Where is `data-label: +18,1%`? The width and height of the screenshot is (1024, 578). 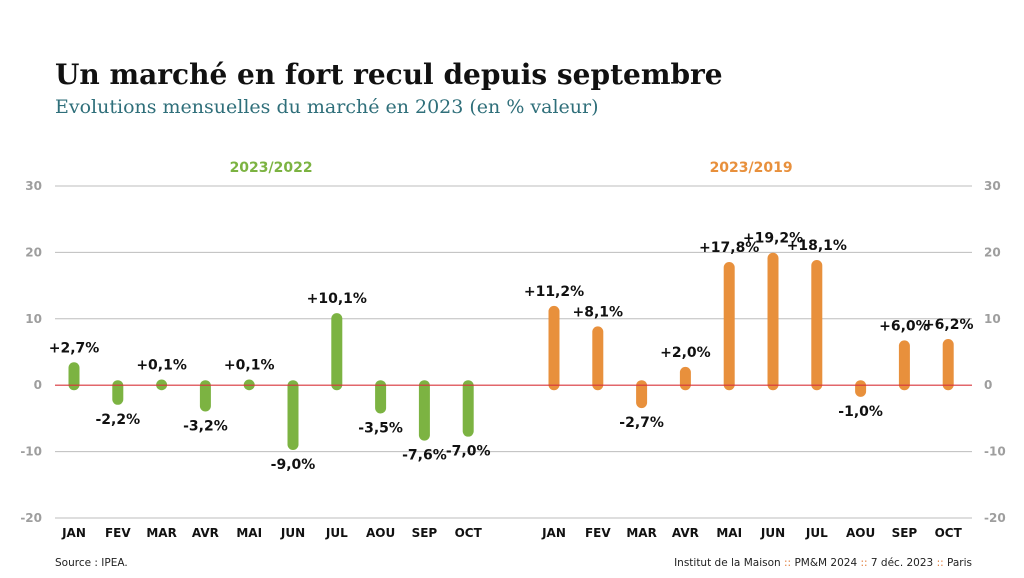 data-label: +18,1% is located at coordinates (817, 246).